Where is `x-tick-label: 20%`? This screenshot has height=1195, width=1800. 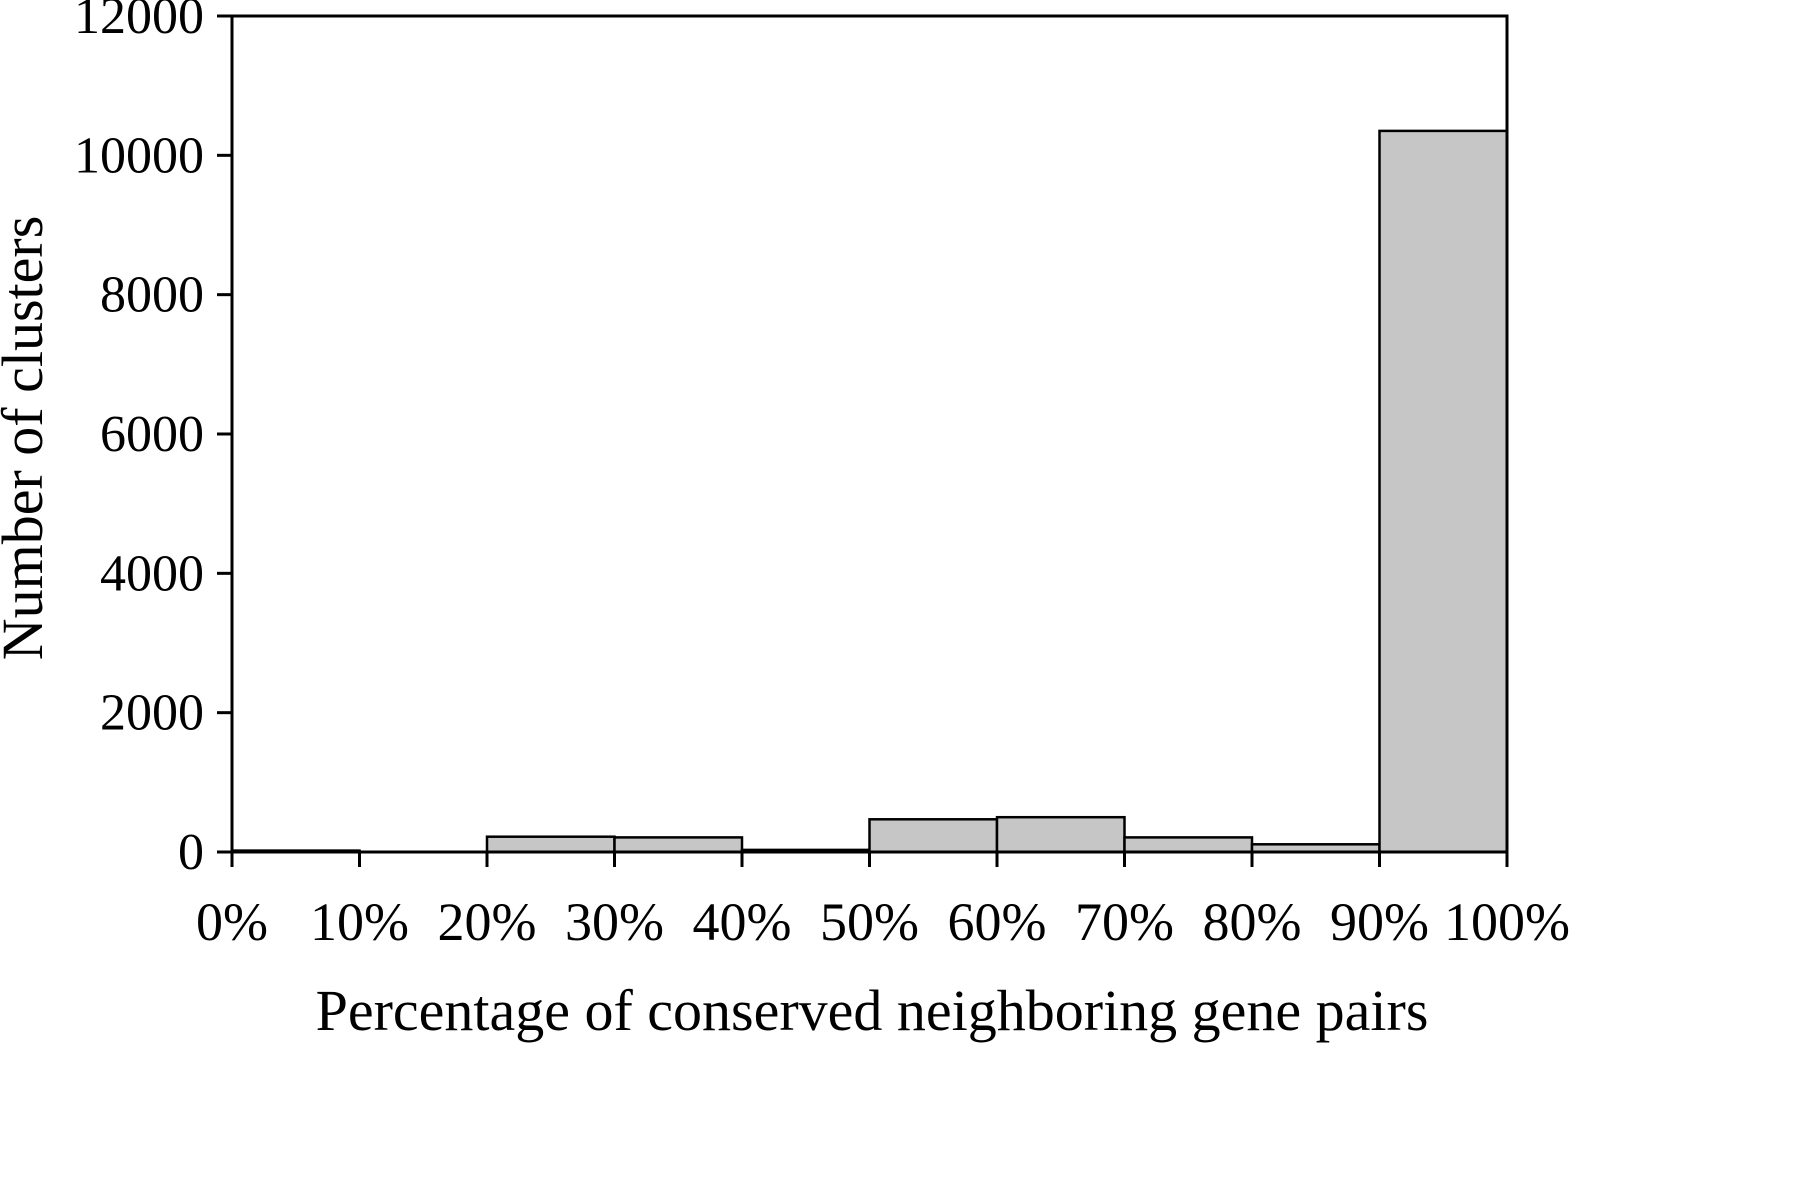
x-tick-label: 20% is located at coordinates (487, 922).